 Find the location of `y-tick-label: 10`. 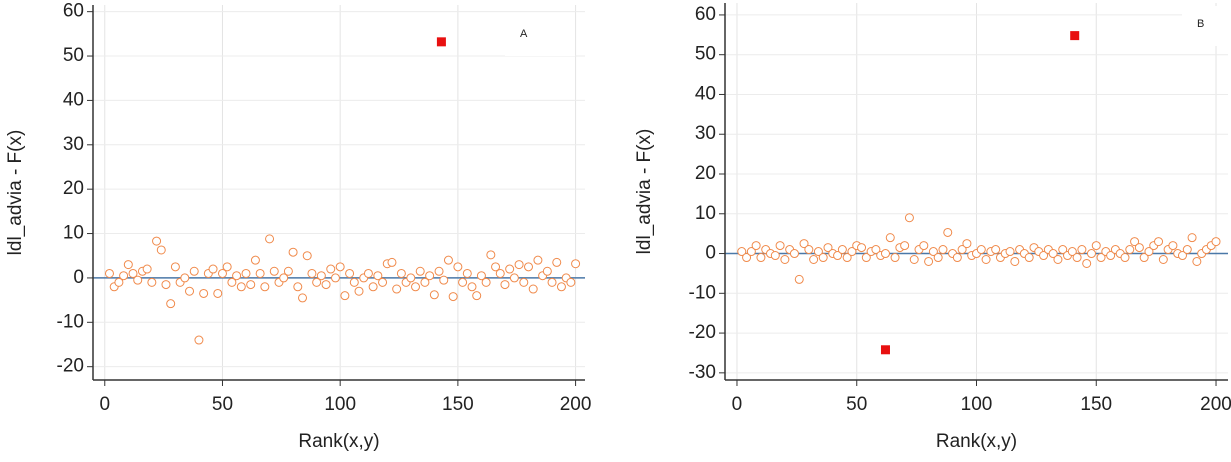

y-tick-label: 10 is located at coordinates (73, 233).